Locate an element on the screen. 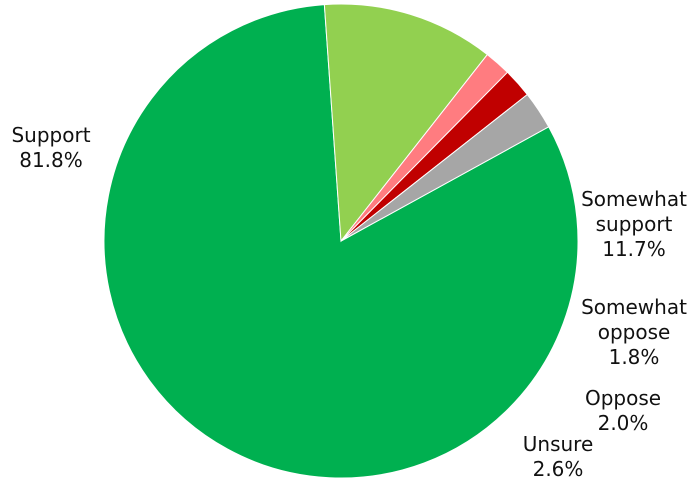 The image size is (697, 488). pie-label-somewhat-oppose: Somewhat oppose 1.8% is located at coordinates (634, 332).